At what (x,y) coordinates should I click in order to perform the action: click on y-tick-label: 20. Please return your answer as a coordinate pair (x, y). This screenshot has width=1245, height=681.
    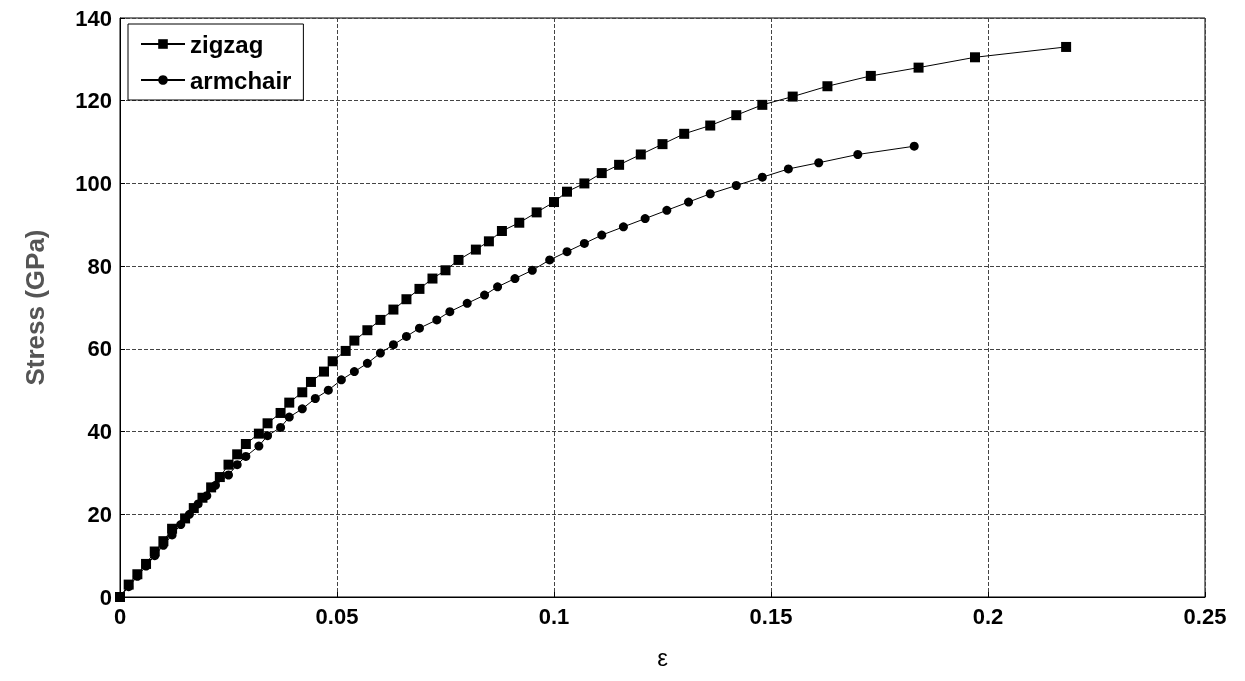
    Looking at the image, I should click on (99, 514).